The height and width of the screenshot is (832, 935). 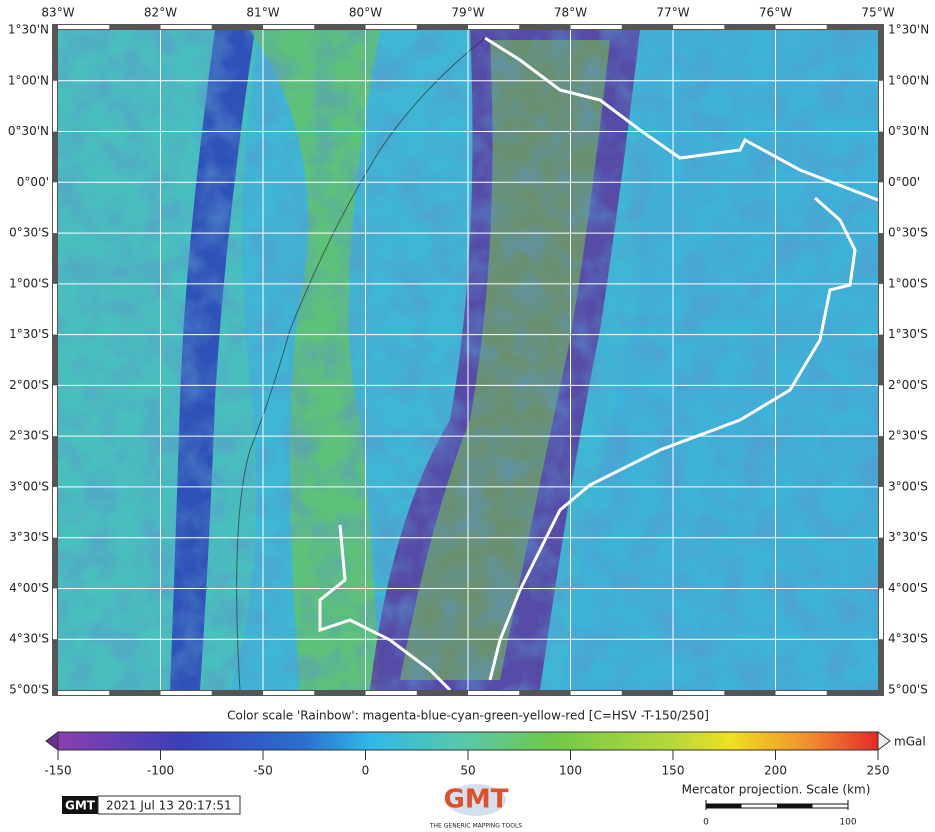 I want to click on lat-label-left: 0°00', so click(x=33, y=182).